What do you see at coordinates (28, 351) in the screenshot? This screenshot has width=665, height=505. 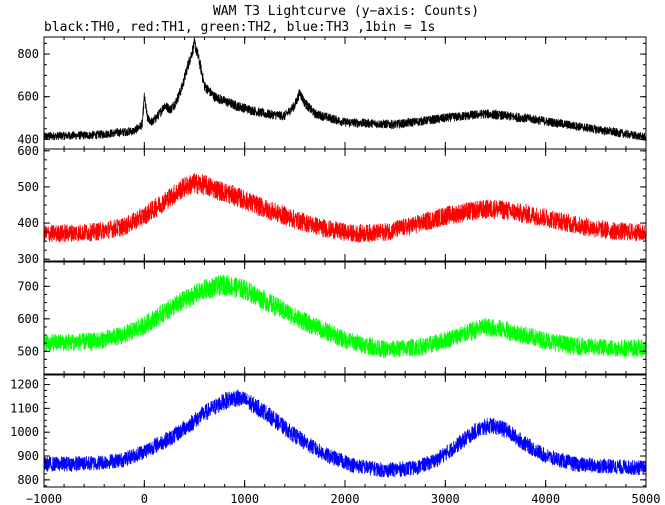 I see `y-tick-label-th2: 500` at bounding box center [28, 351].